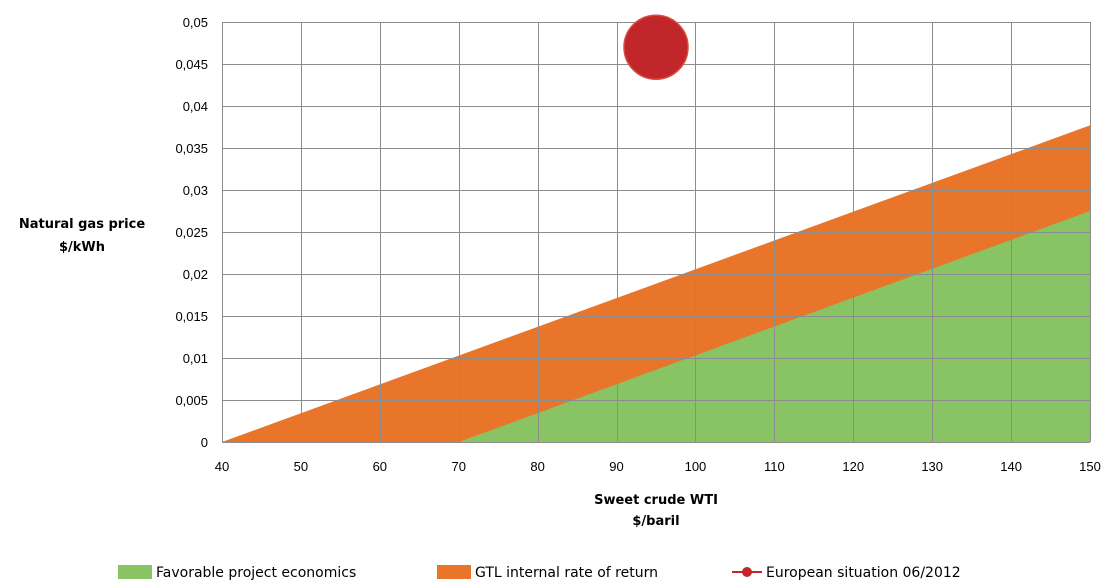  What do you see at coordinates (195, 274) in the screenshot?
I see `y-tick-label-4: 0,02` at bounding box center [195, 274].